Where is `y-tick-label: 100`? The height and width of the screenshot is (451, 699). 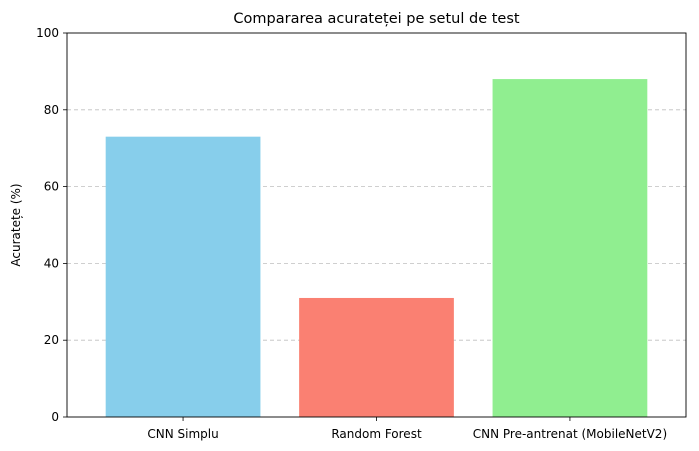 y-tick-label: 100 is located at coordinates (47, 33).